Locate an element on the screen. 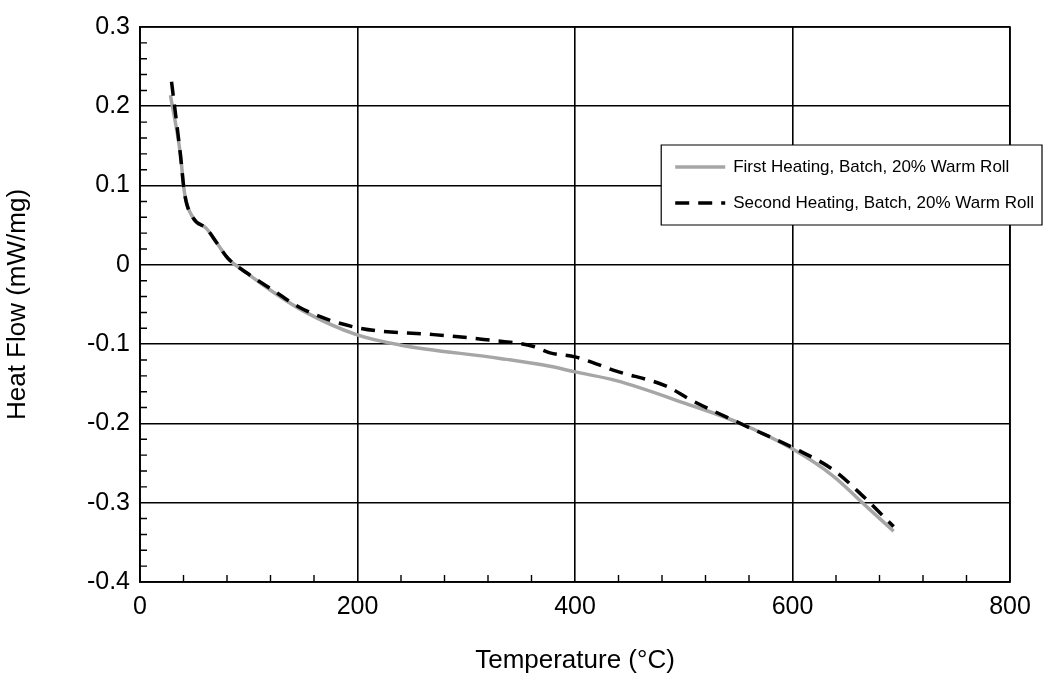 The width and height of the screenshot is (1050, 682). y-tick-label: 0 is located at coordinates (123, 262).